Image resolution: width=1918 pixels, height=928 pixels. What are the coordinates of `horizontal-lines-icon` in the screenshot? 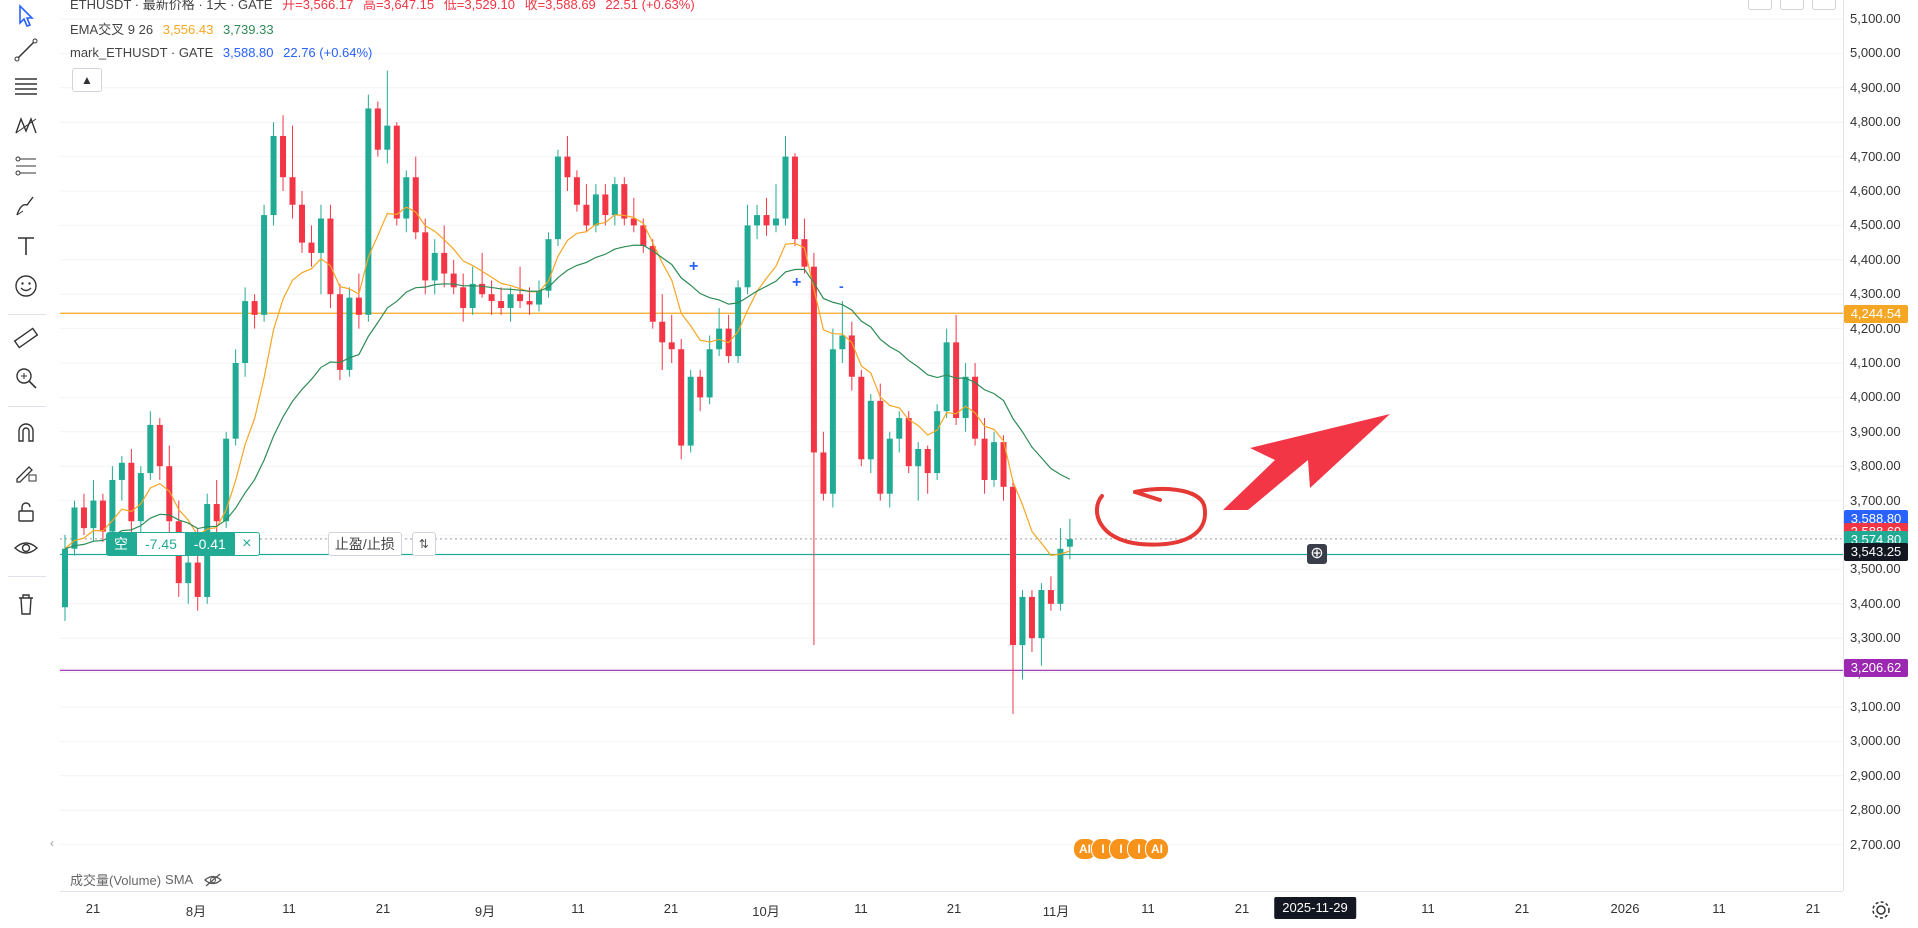 It's located at (26, 86).